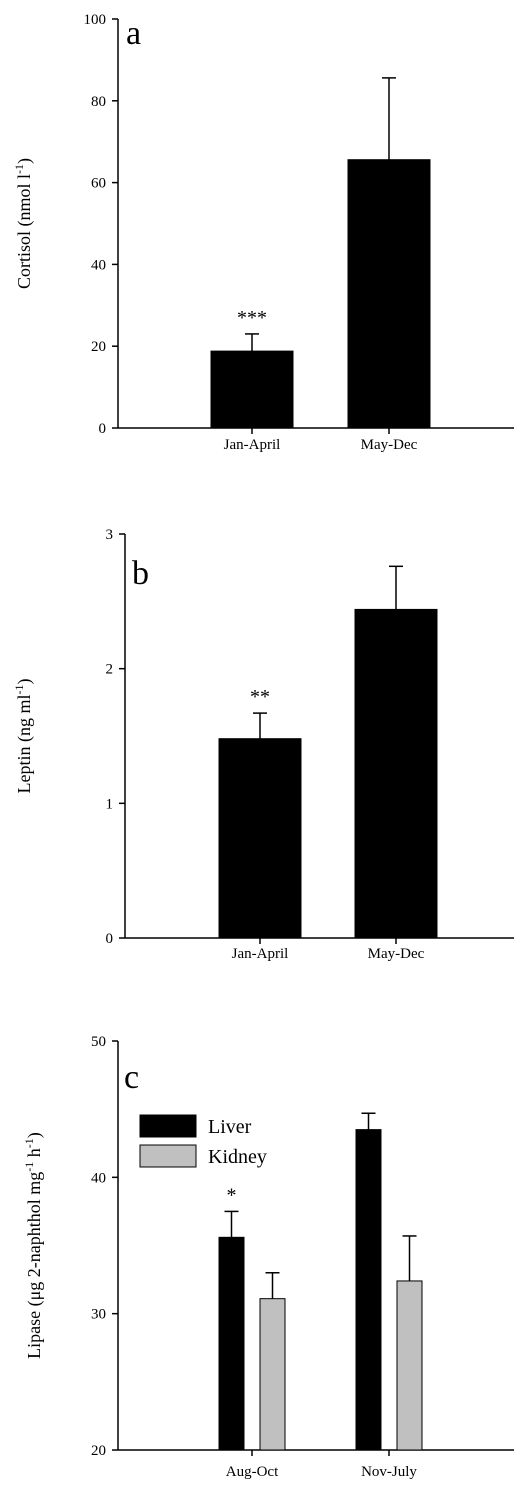  What do you see at coordinates (140, 573) in the screenshot?
I see `panel-letter: b` at bounding box center [140, 573].